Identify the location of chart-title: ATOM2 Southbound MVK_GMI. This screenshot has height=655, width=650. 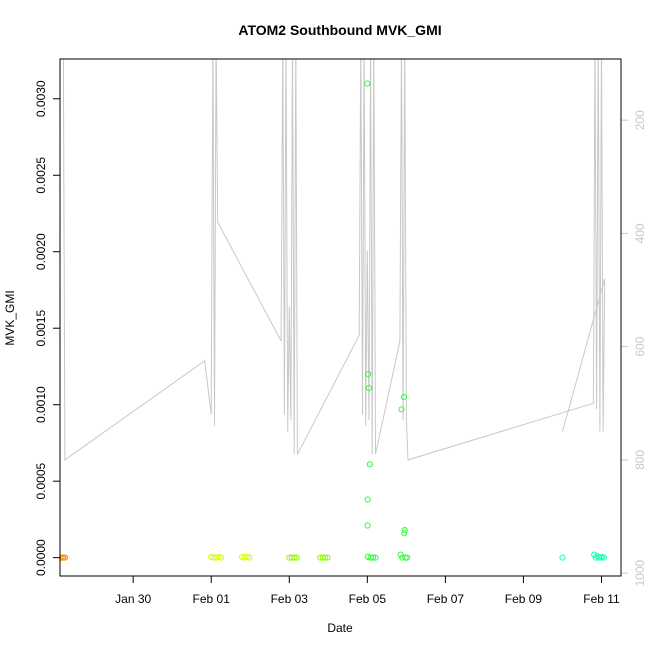
(339, 30).